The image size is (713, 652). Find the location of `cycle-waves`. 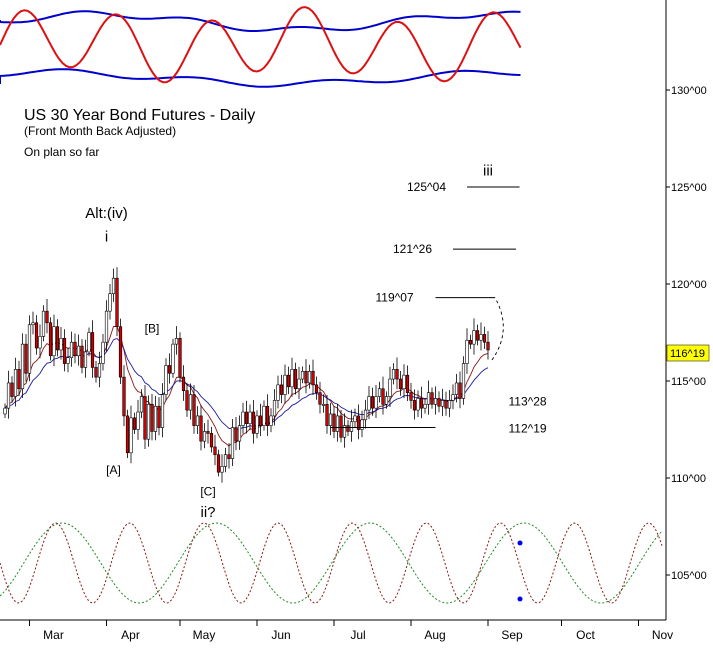

cycle-waves is located at coordinates (331, 563).